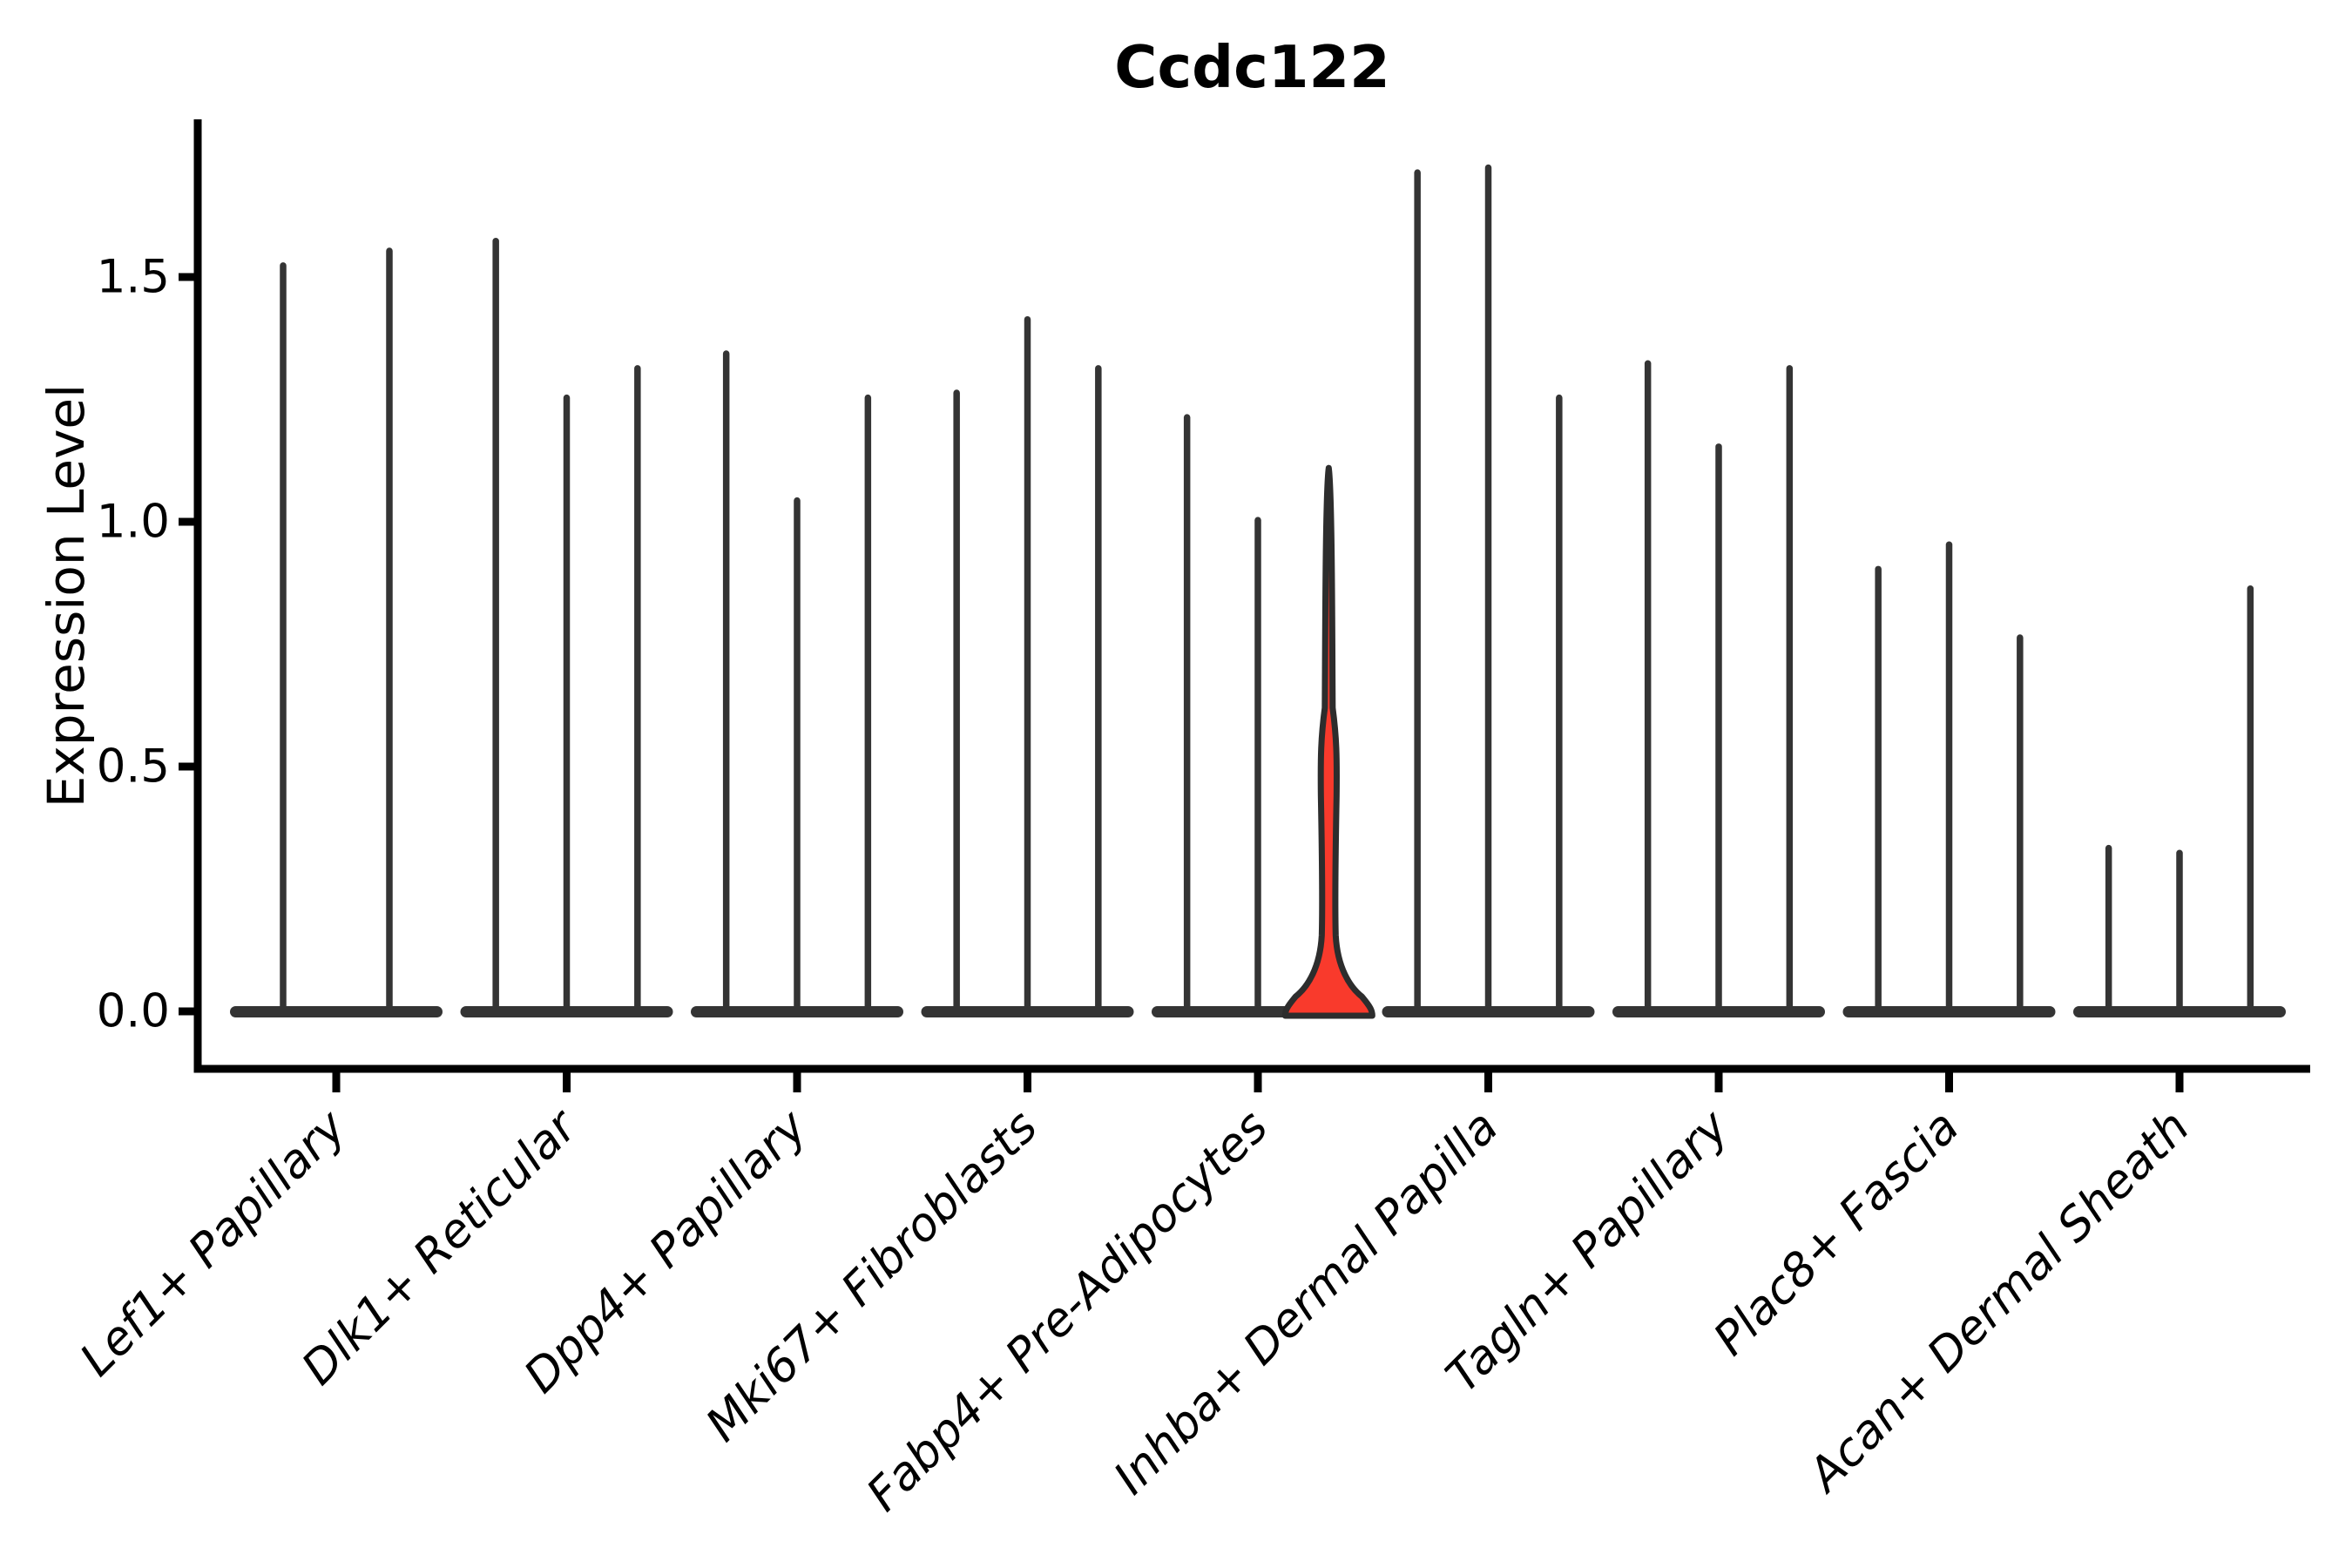 The width and height of the screenshot is (2352, 1568). Describe the element at coordinates (134, 1012) in the screenshot. I see `y-tick-label: 0.0` at that location.